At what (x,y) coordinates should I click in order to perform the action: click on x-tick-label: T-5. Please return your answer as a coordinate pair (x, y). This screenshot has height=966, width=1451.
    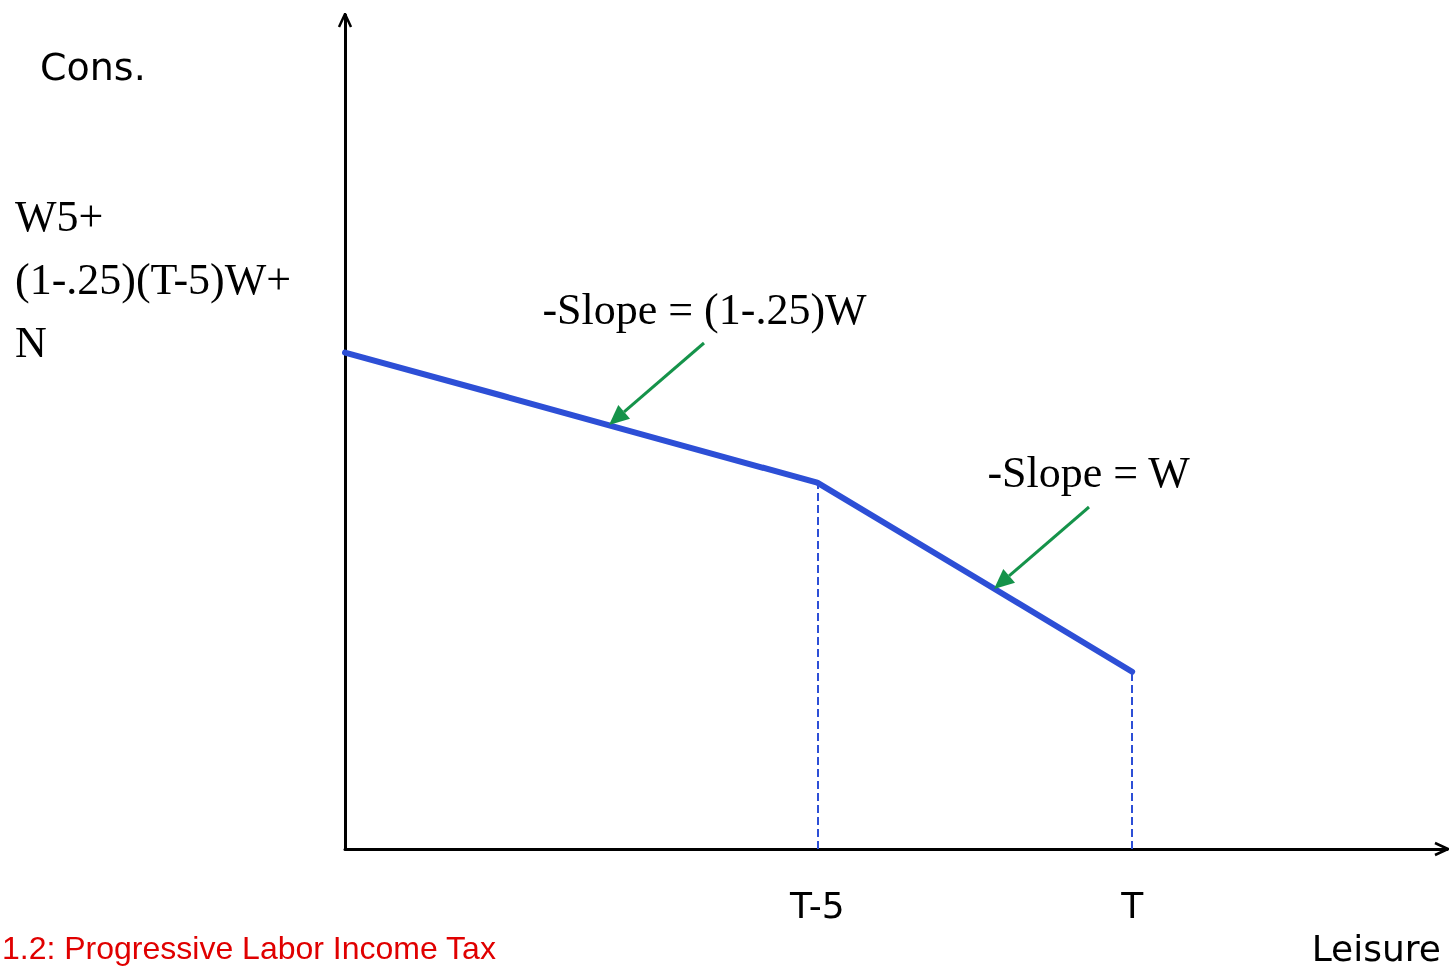
    Looking at the image, I should click on (816, 905).